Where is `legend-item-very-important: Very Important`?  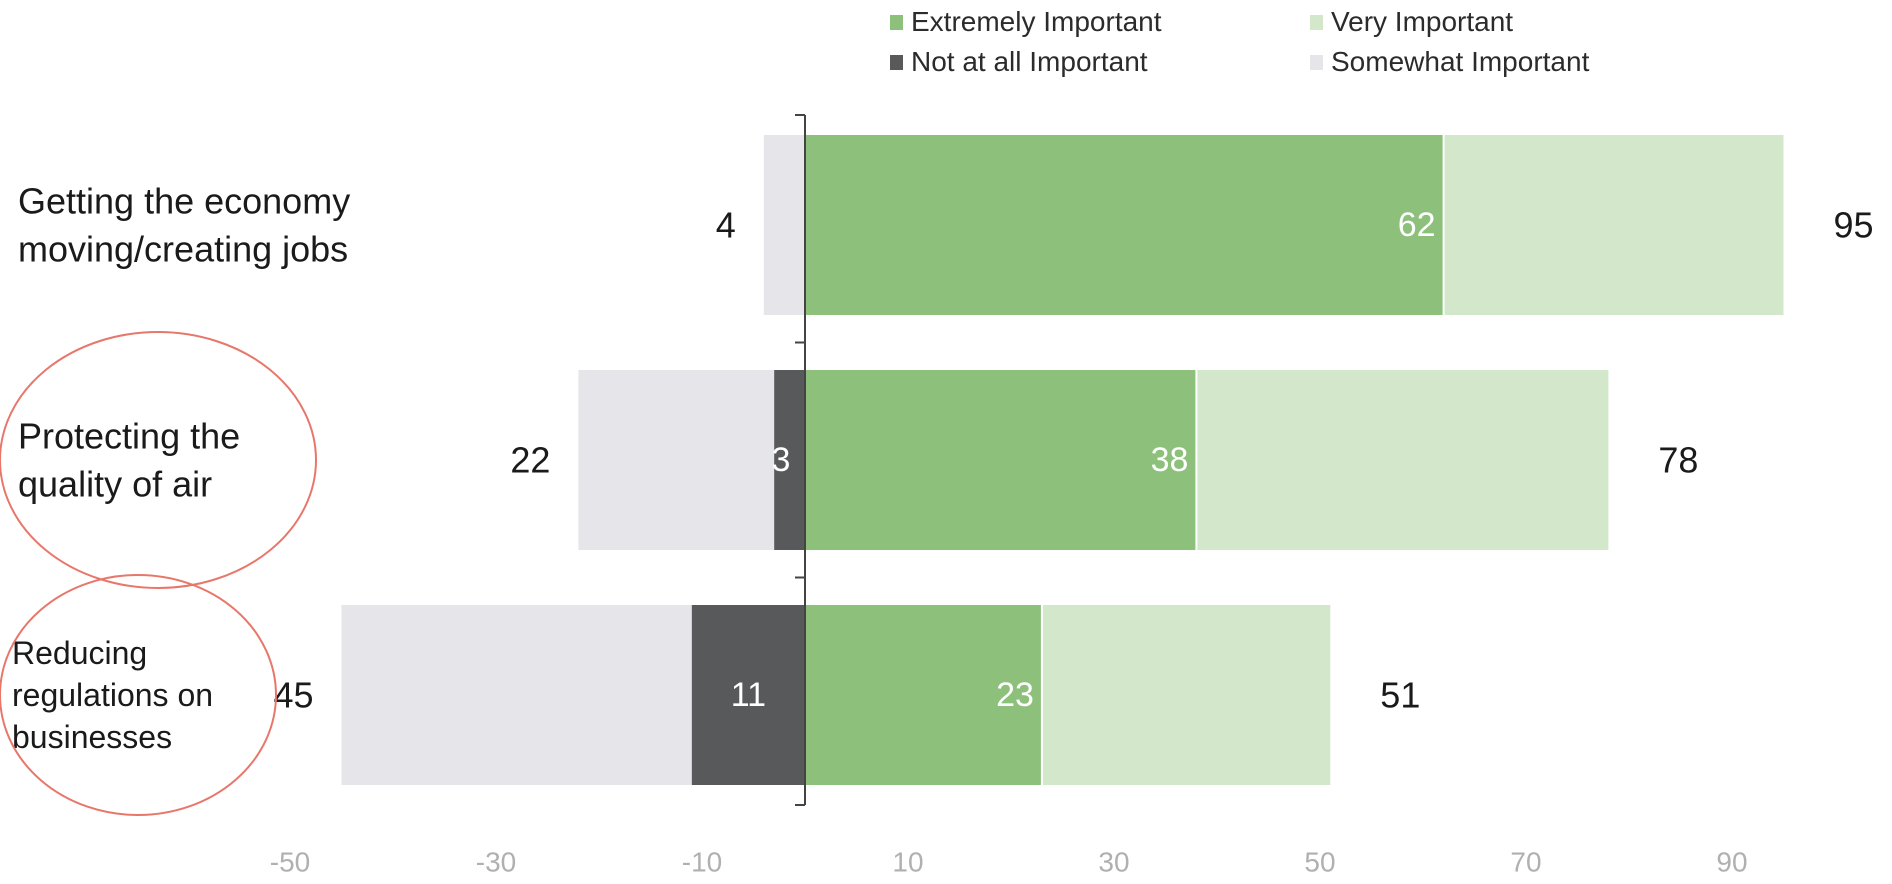 legend-item-very-important: Very Important is located at coordinates (1411, 22).